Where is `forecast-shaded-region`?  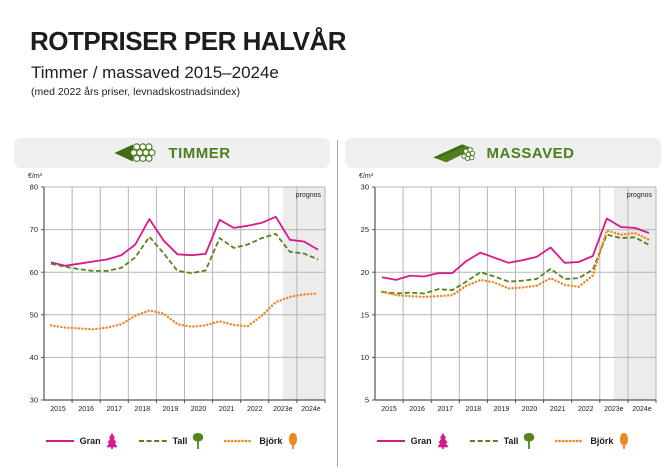
forecast-shaded-region is located at coordinates (634, 293).